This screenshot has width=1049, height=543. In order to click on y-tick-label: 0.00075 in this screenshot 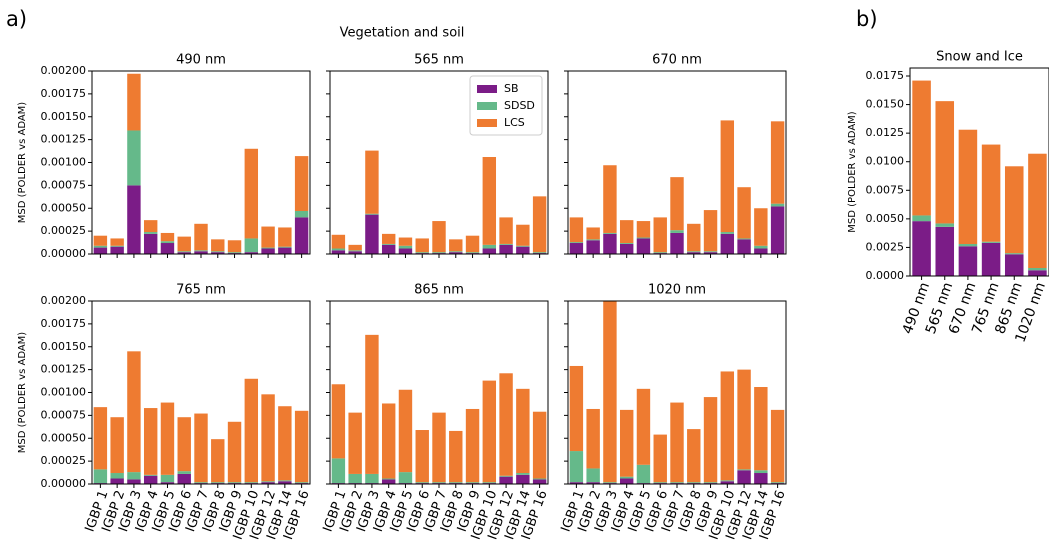, I will do `click(64, 414)`.